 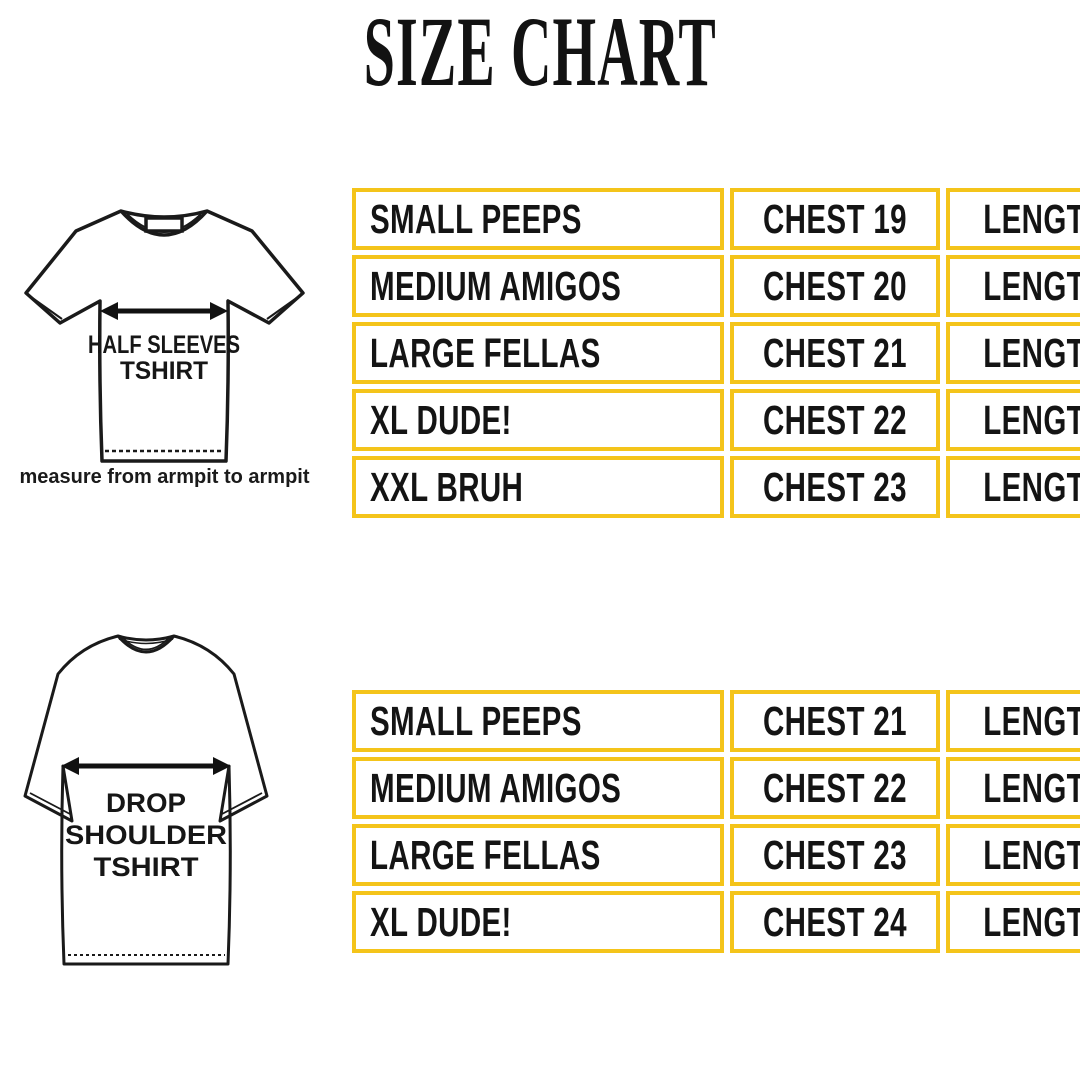 I want to click on chest-cell: CHEST 20, so click(x=834, y=286).